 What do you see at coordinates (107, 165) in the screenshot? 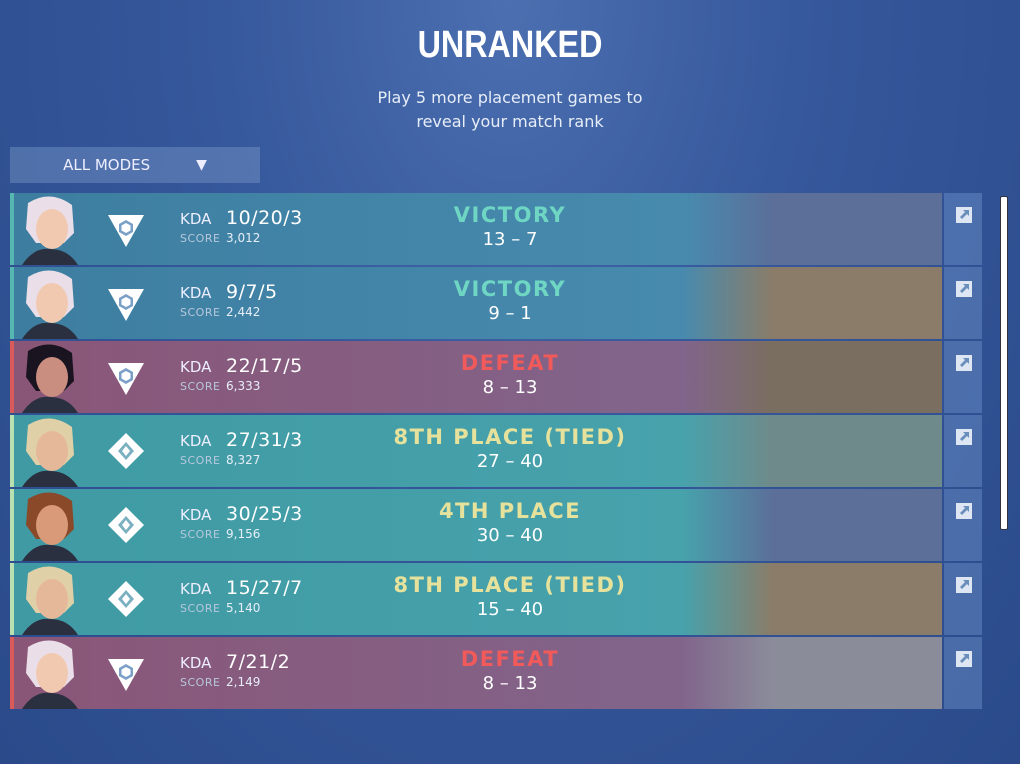
I see `mode-filter-label: ALL MODES` at bounding box center [107, 165].